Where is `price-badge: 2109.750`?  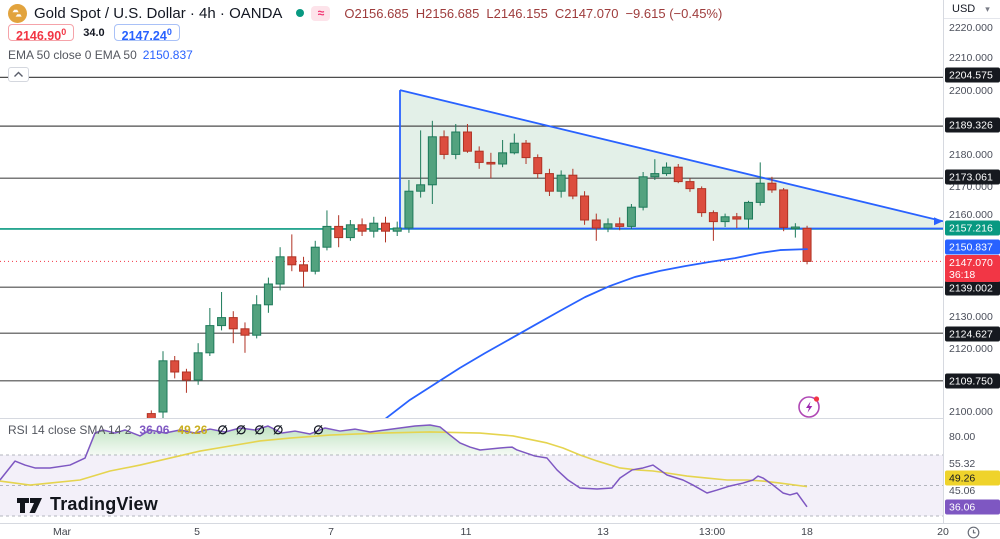 price-badge: 2109.750 is located at coordinates (972, 381).